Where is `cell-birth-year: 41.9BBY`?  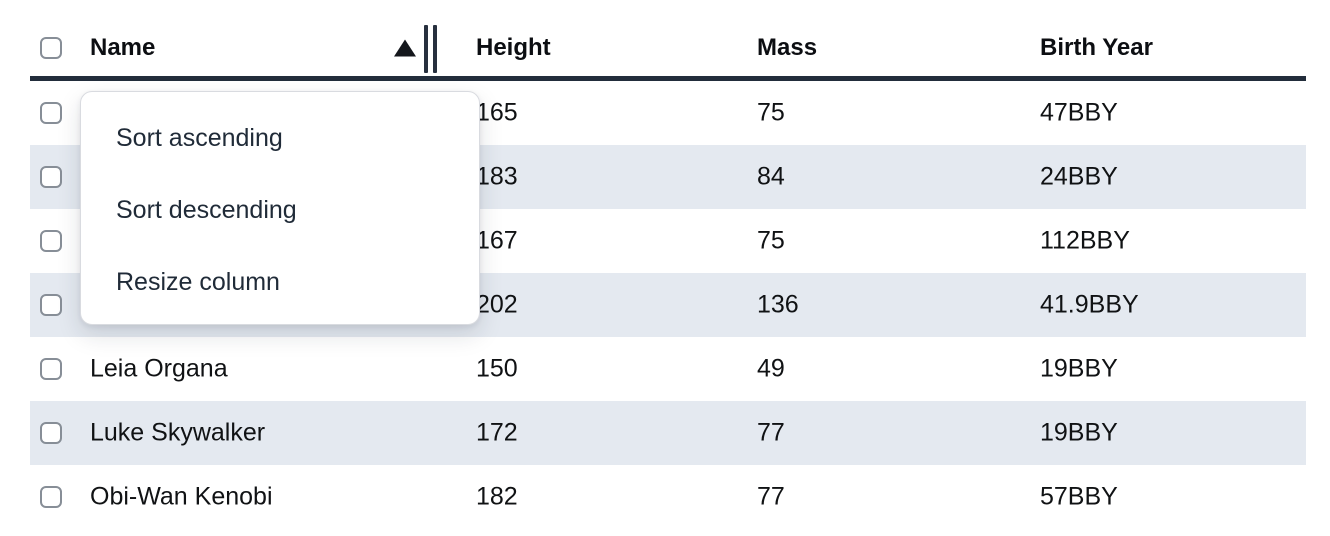 cell-birth-year: 41.9BBY is located at coordinates (1089, 304).